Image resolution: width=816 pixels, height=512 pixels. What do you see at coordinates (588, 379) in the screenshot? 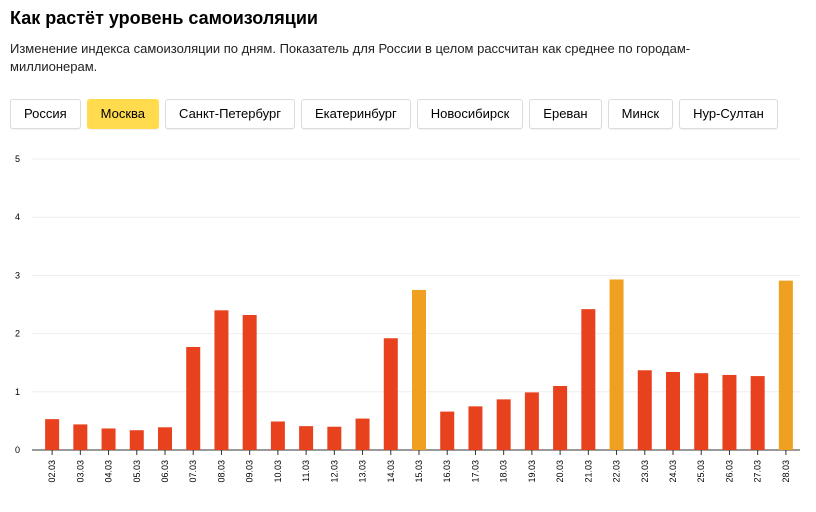
I see `bar-21.03` at bounding box center [588, 379].